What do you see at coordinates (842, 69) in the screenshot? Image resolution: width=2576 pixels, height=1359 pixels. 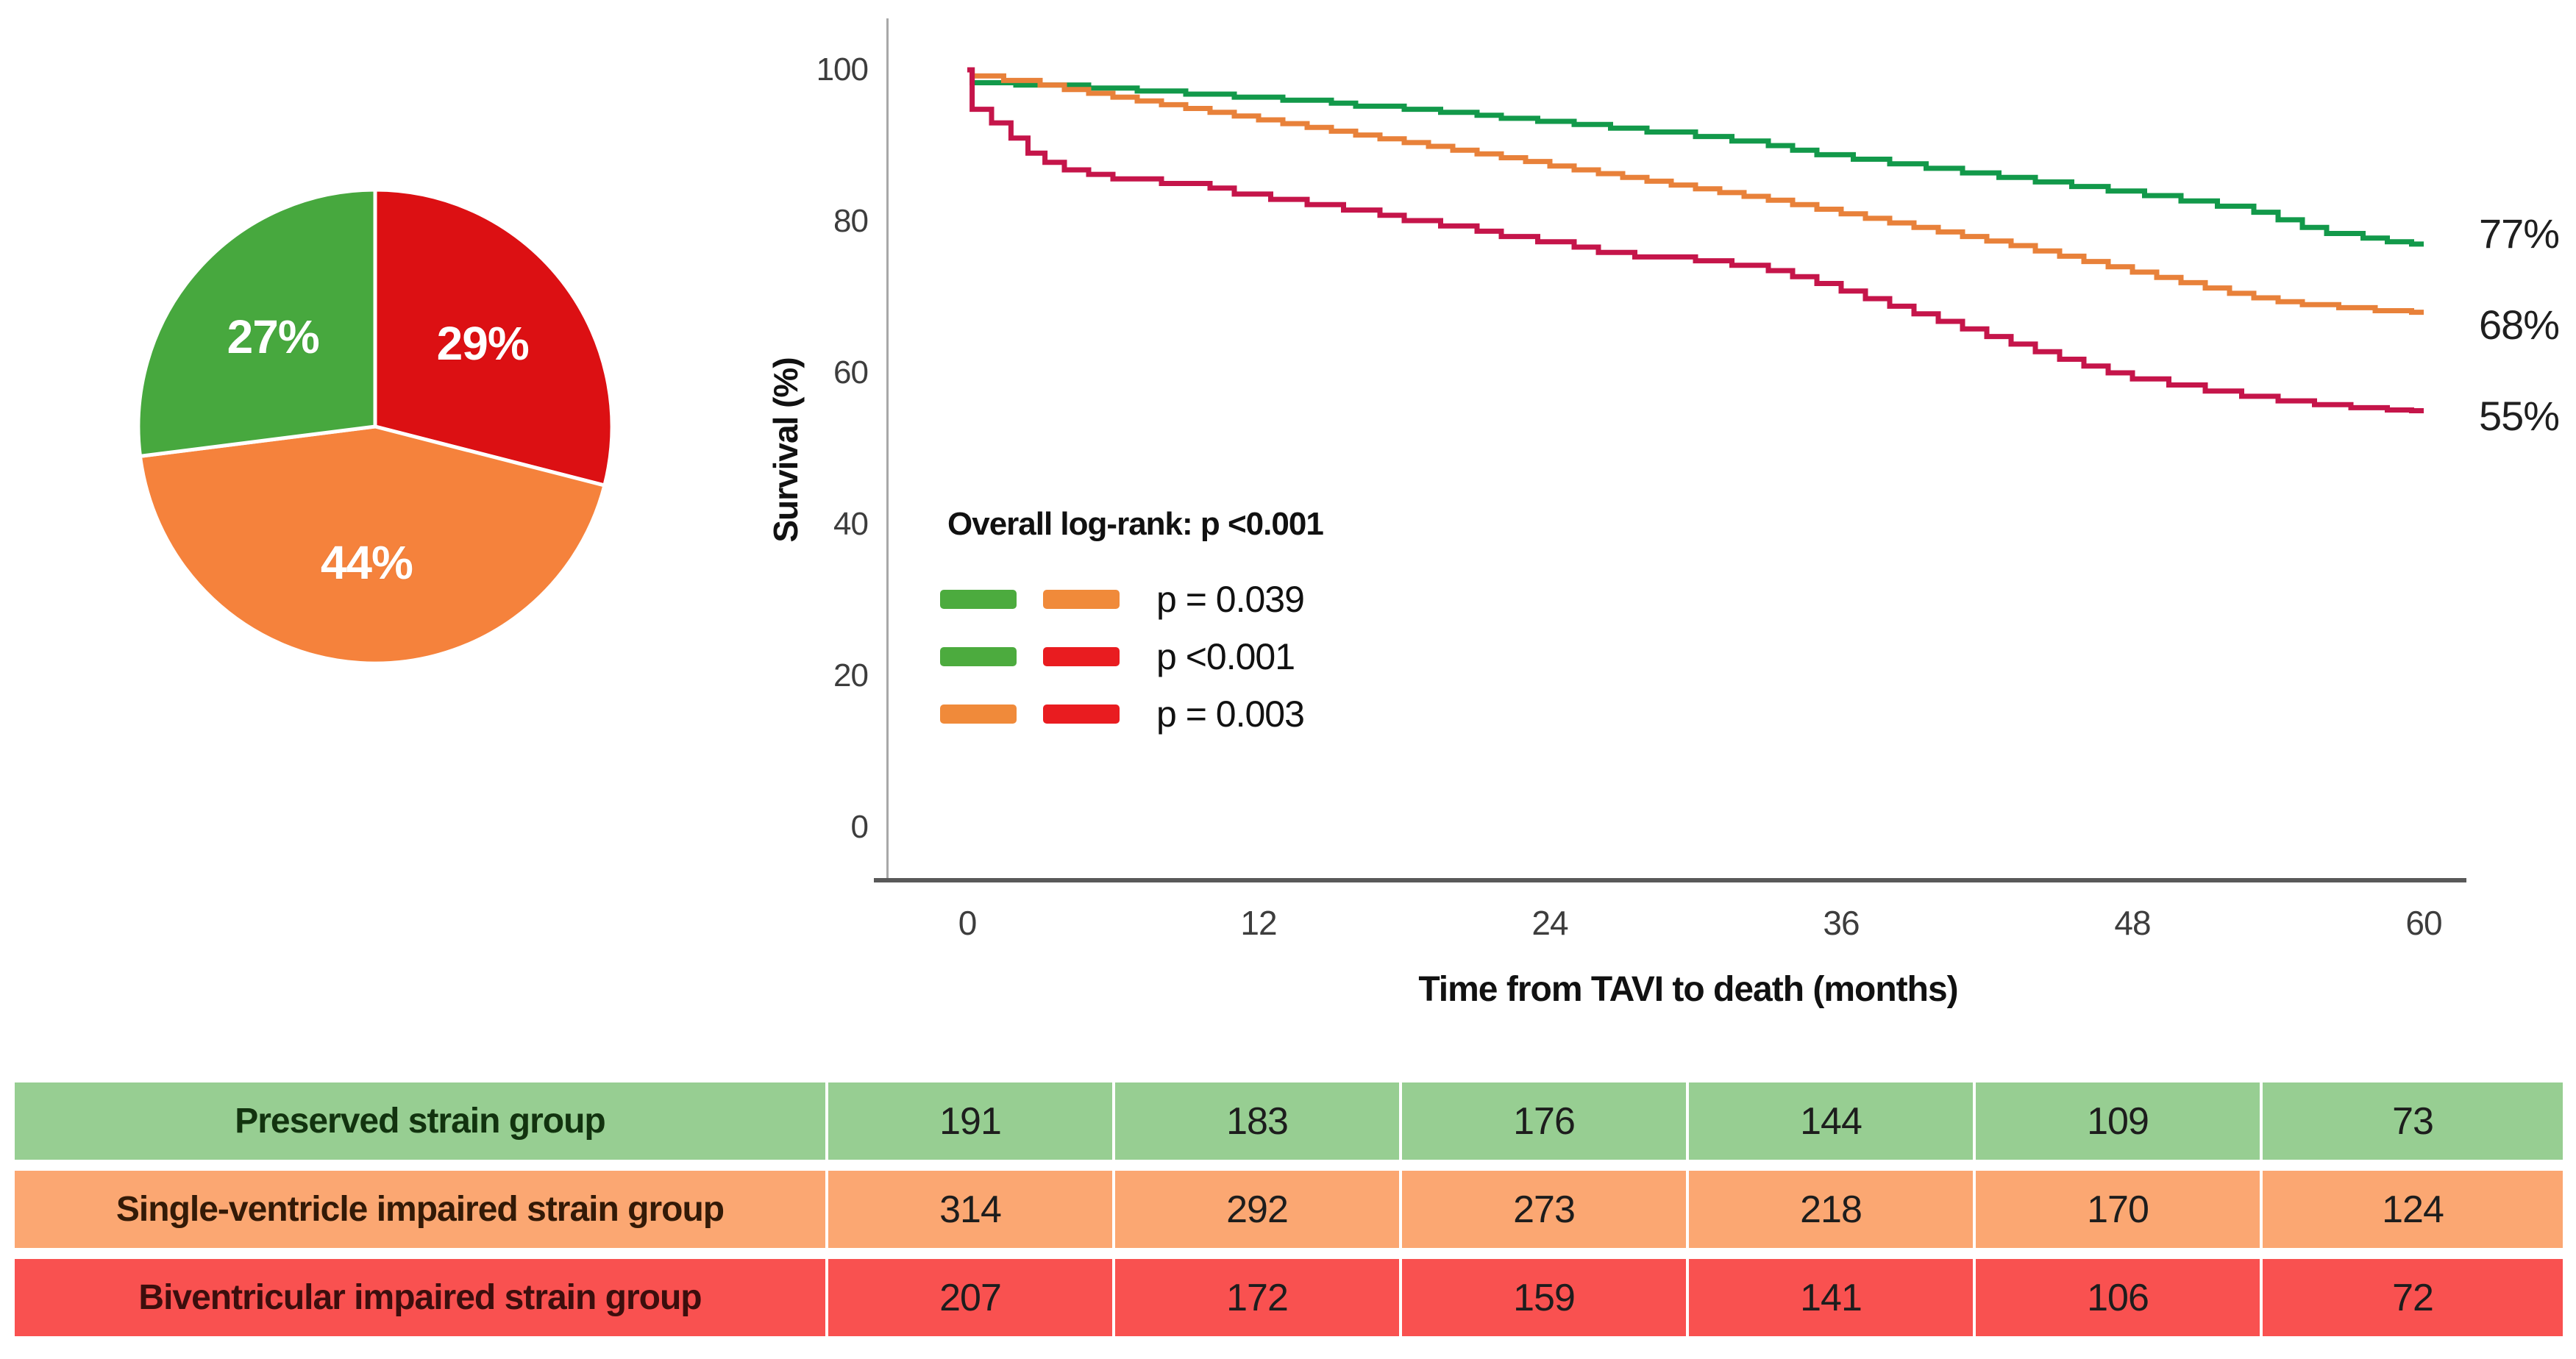 I see `y-tick-label: 100` at bounding box center [842, 69].